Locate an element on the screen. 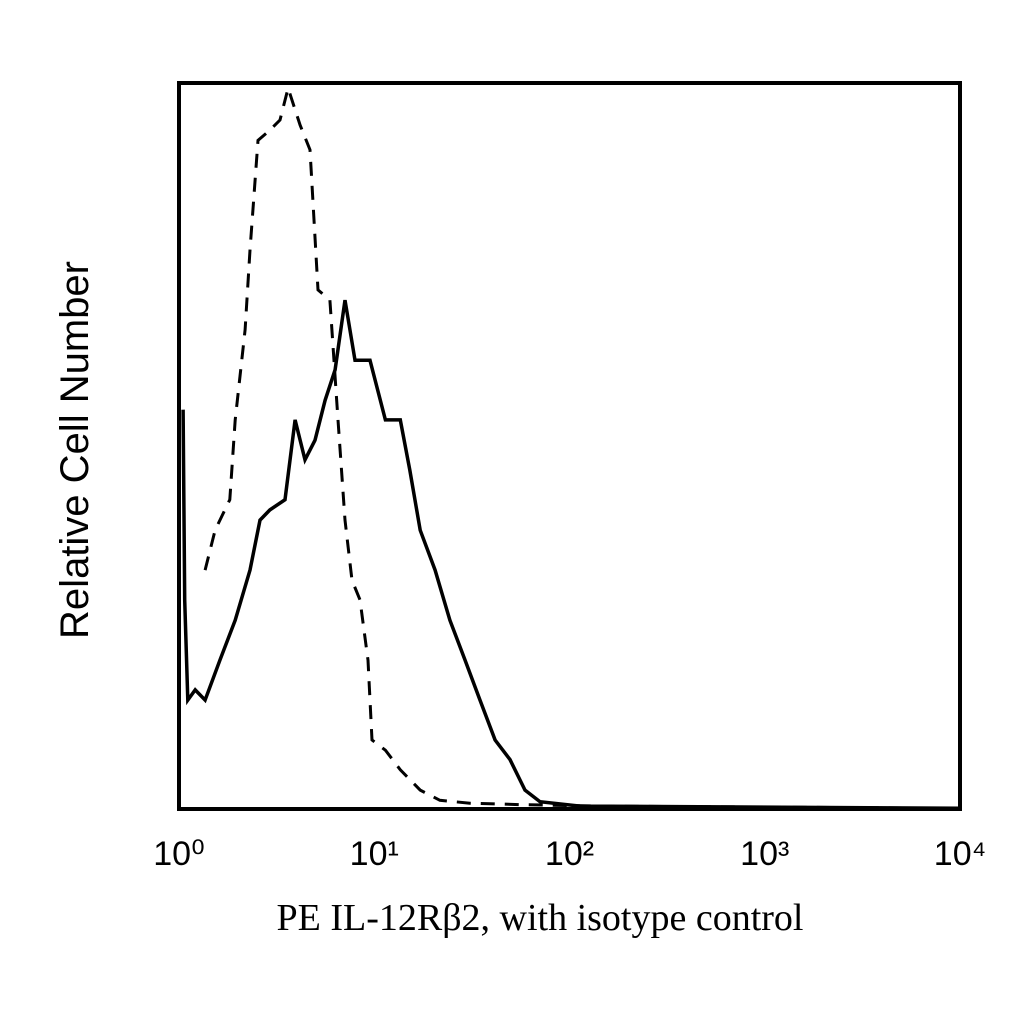 The height and width of the screenshot is (1024, 1024). x-tick-label: 10¹ is located at coordinates (374, 854).